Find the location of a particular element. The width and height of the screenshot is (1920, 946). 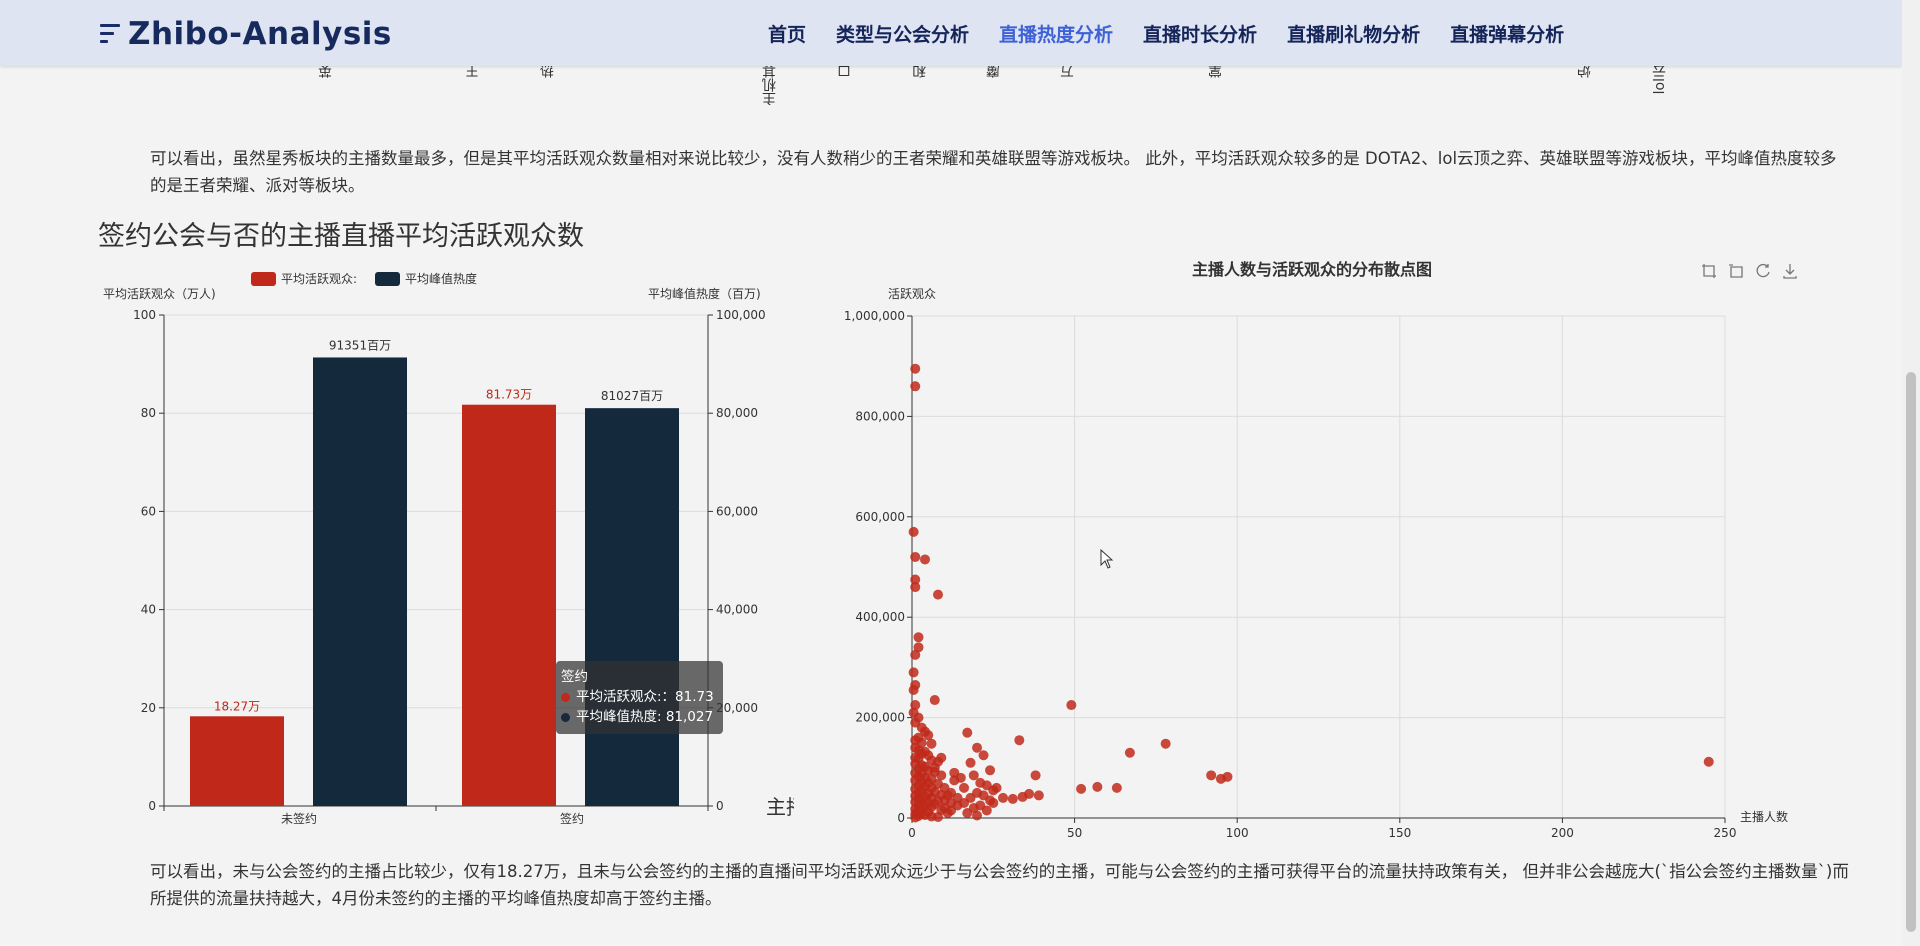

scatter-x-axis-title: 主播人数 is located at coordinates (1764, 816).